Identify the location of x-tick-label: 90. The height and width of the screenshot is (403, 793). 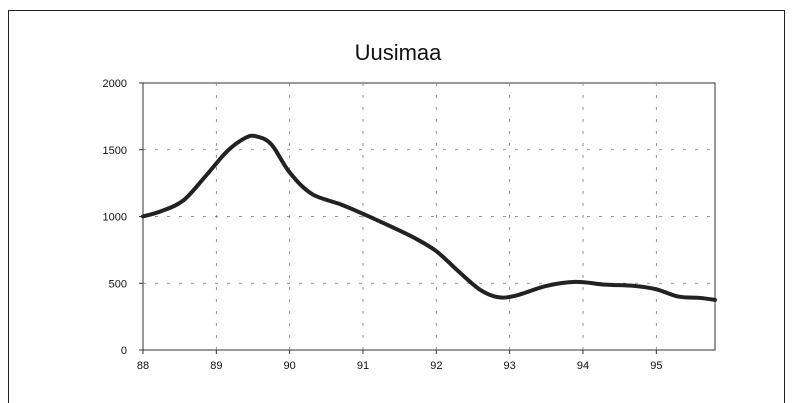
(290, 366).